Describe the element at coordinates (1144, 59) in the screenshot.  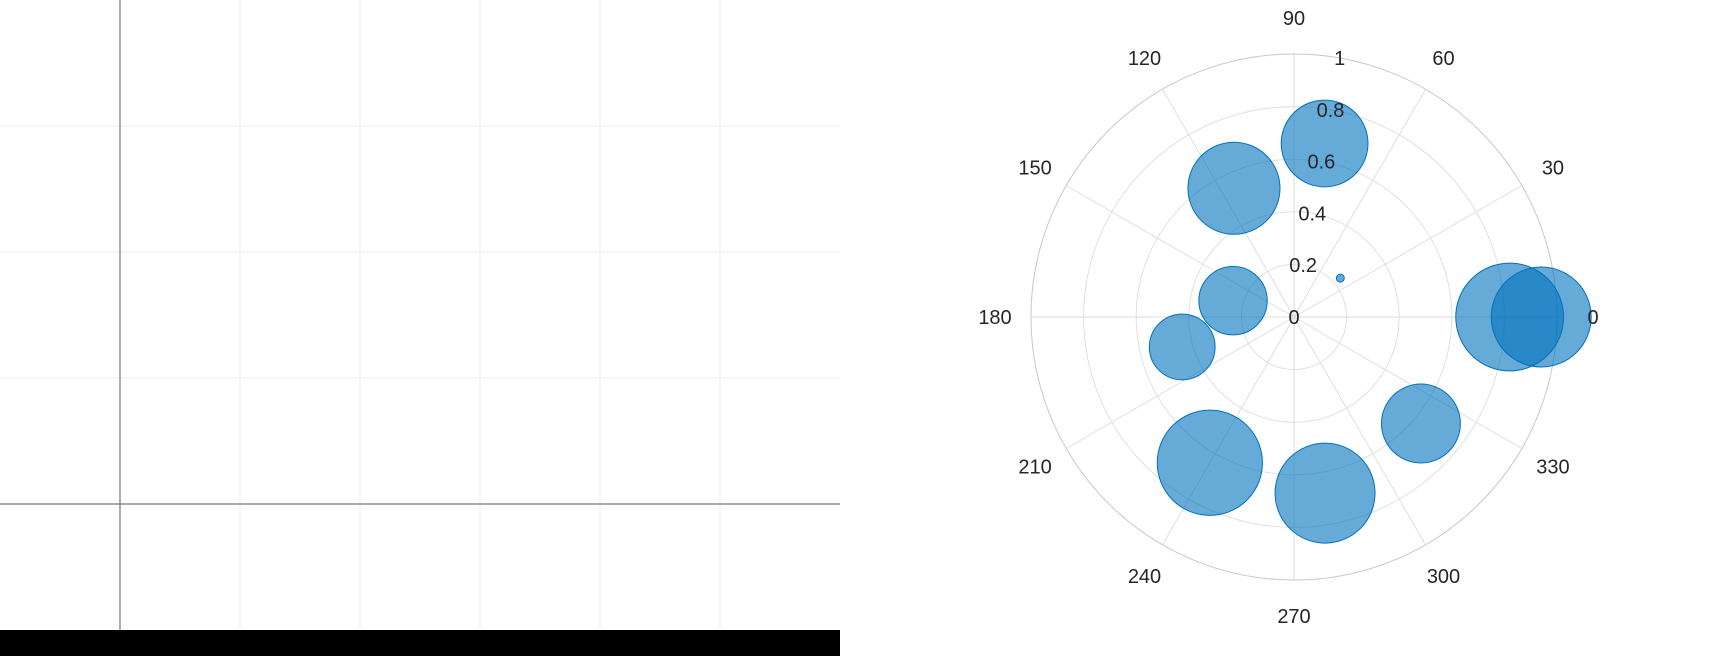
I see `theta-tick-label: 120` at that location.